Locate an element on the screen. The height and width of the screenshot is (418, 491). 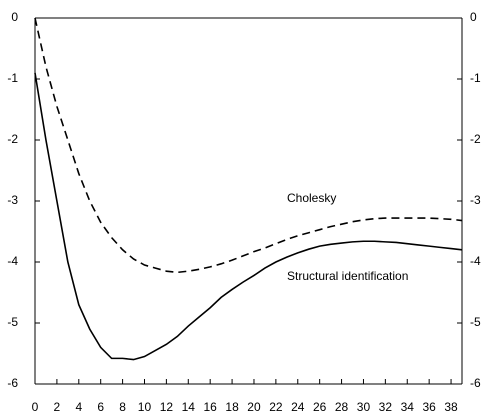
x-tick-label: 30 is located at coordinates (364, 407).